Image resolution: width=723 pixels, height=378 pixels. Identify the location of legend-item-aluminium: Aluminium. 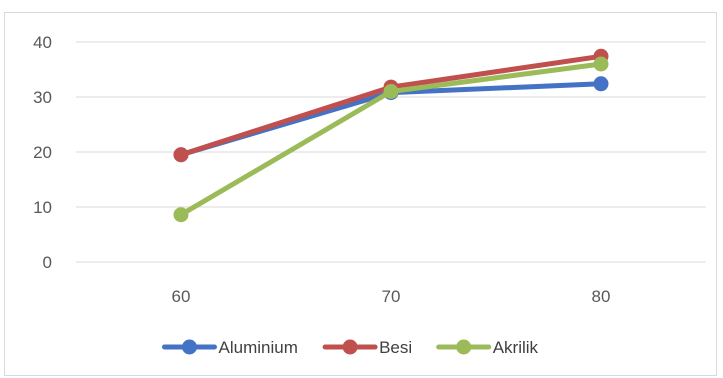
(230, 347).